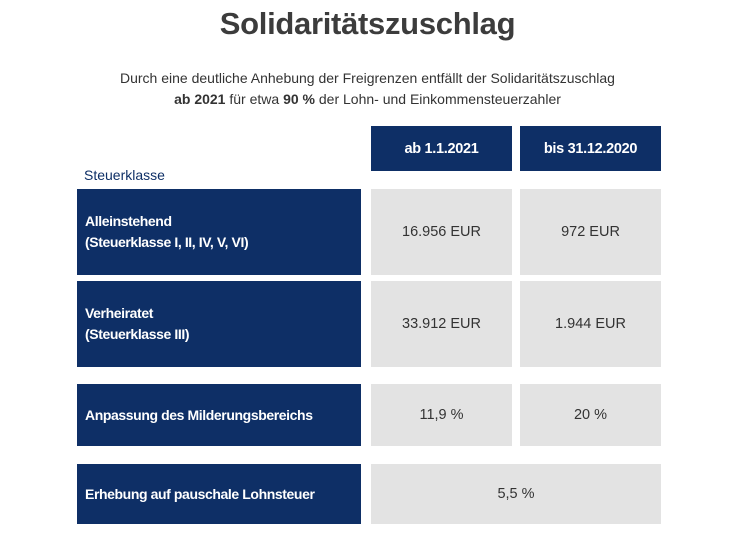 The width and height of the screenshot is (735, 538). I want to click on page-title: Solidaritätszuschlag, so click(367, 23).